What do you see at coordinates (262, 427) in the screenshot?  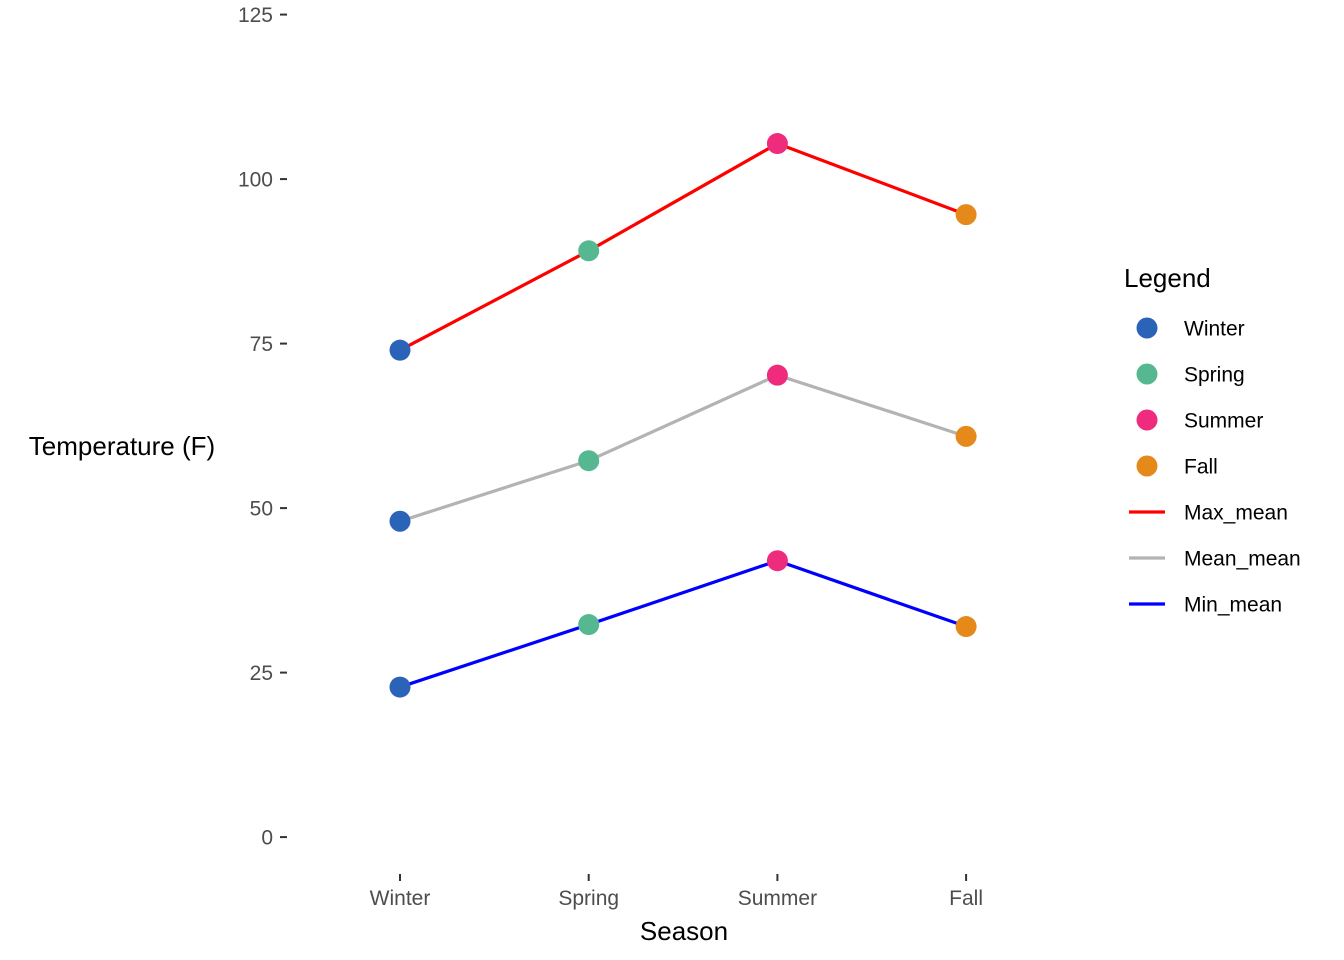 I see `y-axis: 0 25 50 75 100 125` at bounding box center [262, 427].